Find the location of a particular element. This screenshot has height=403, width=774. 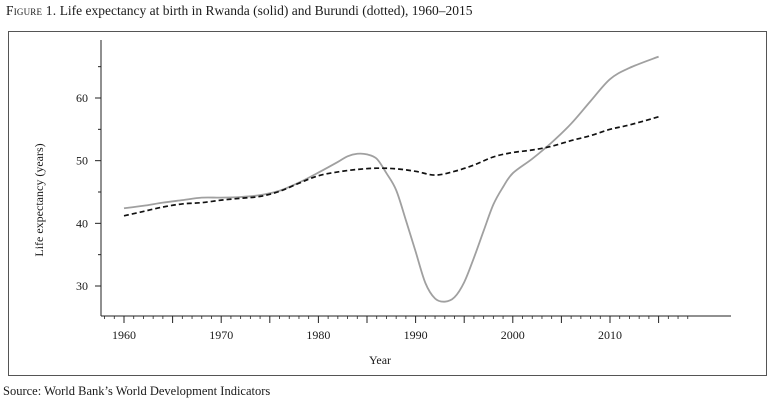

y-tick-label: 50 is located at coordinates (82, 161).